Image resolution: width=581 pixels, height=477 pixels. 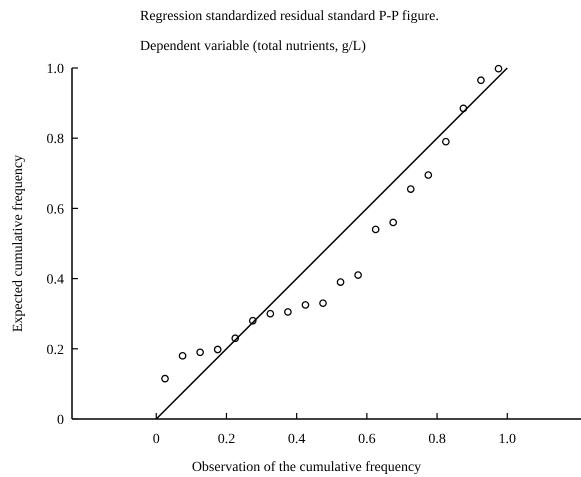 I want to click on x-tick-label: 0.8, so click(x=437, y=439).